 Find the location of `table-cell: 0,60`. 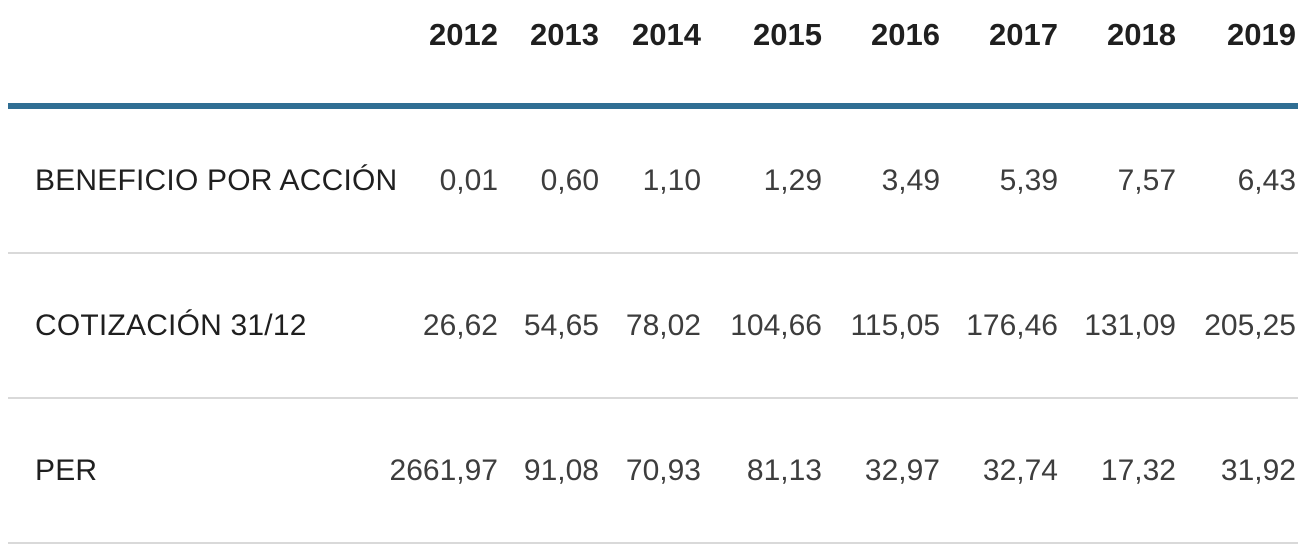

table-cell: 0,60 is located at coordinates (550, 181).